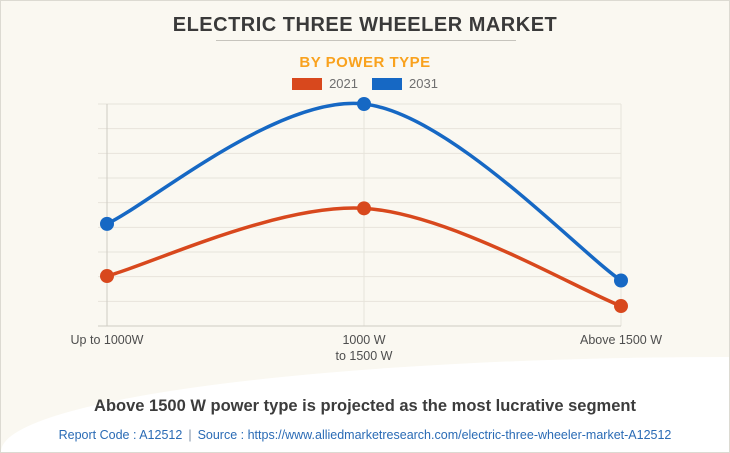  Describe the element at coordinates (107, 340) in the screenshot. I see `x-axis-label-up-to-1000w: Up to 1000W` at that location.